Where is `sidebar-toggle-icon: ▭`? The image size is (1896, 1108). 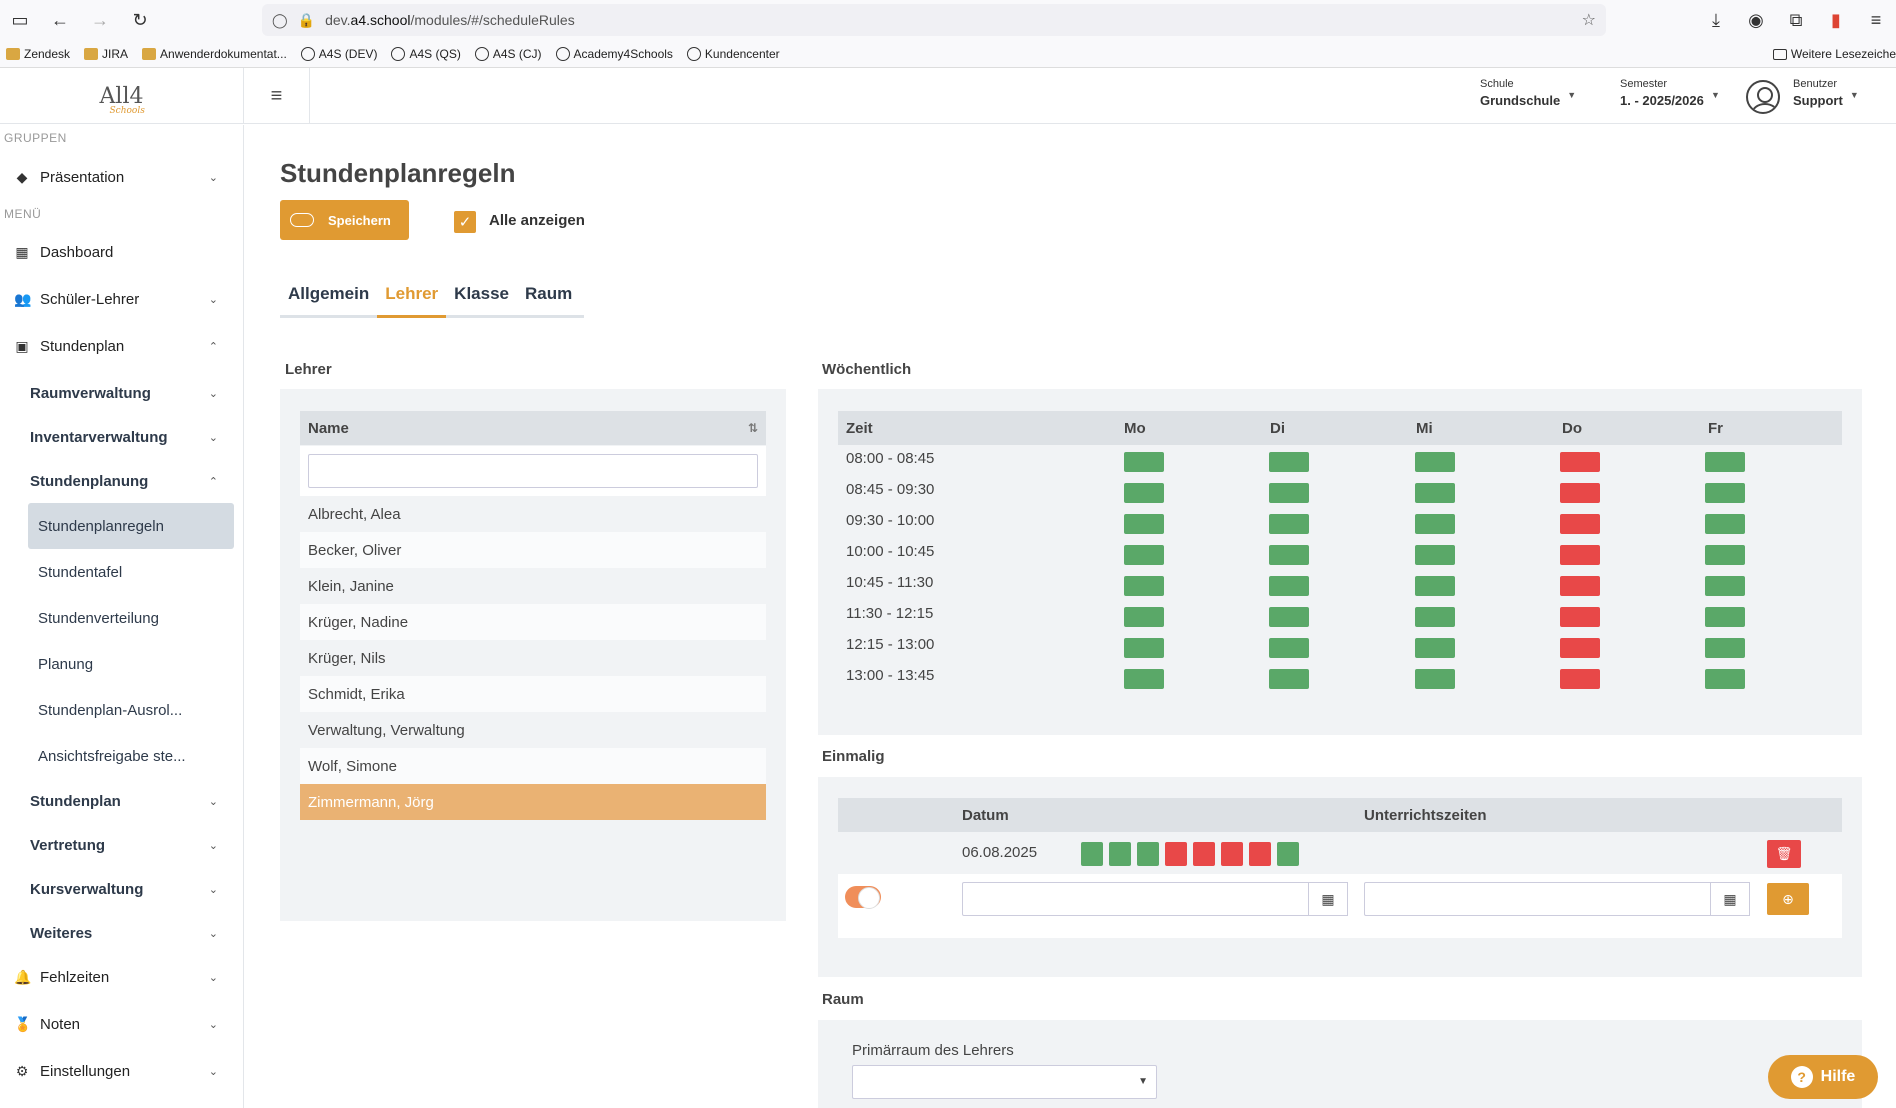 sidebar-toggle-icon: ▭ is located at coordinates (20, 19).